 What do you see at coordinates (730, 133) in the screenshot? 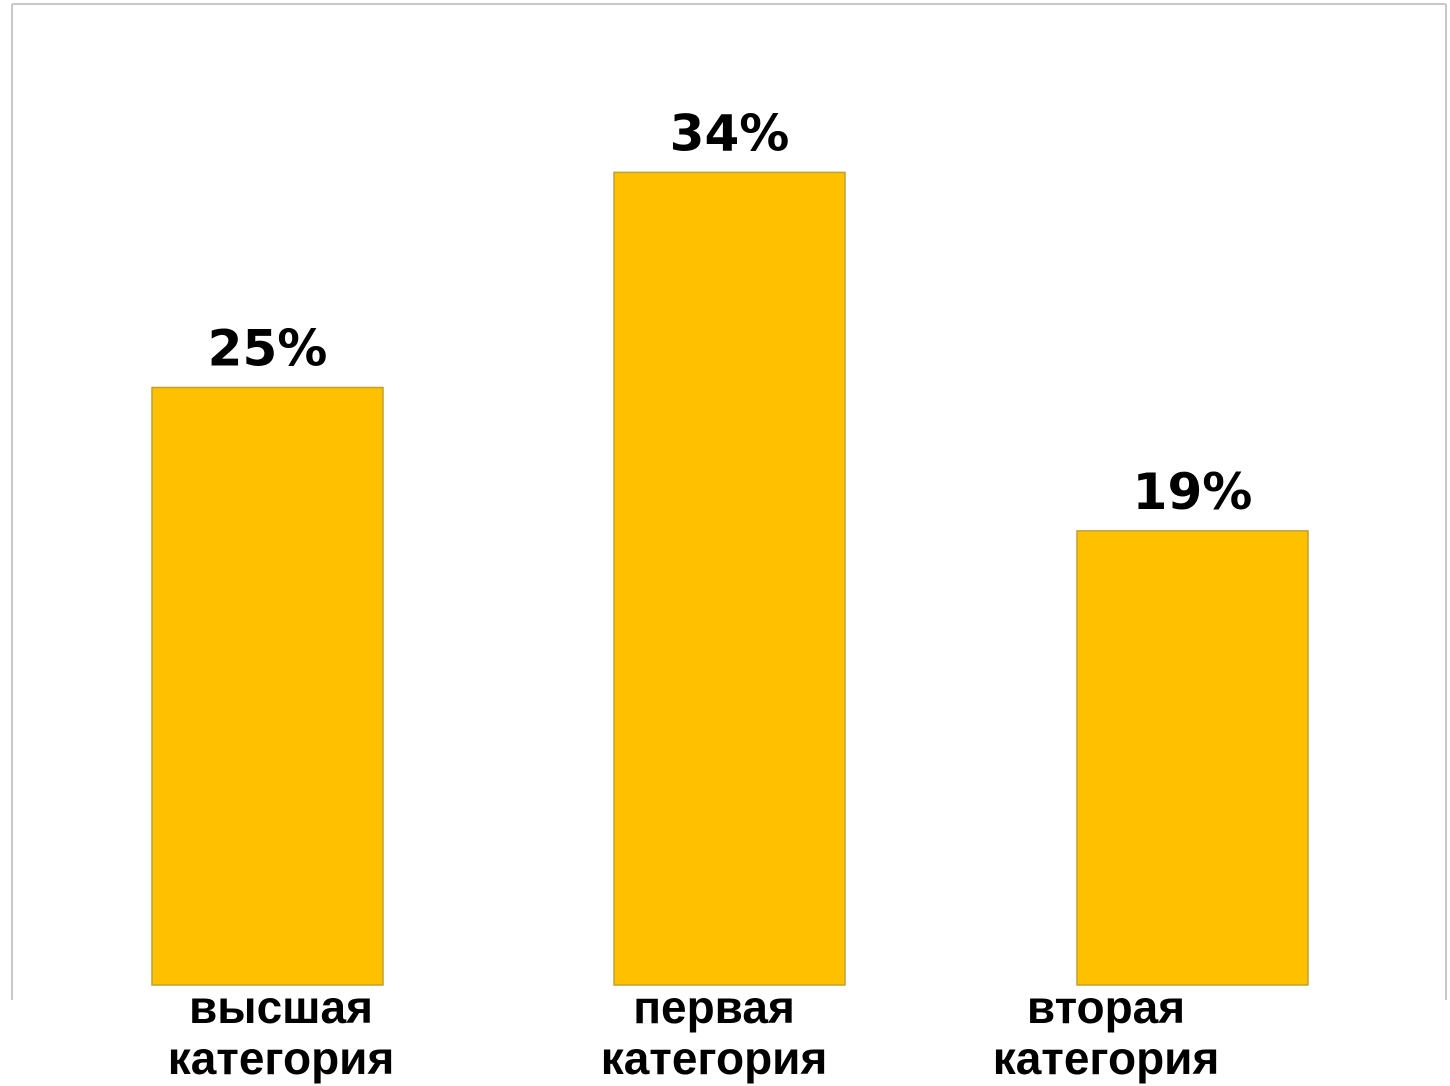
I see `value-label-1: 34%` at bounding box center [730, 133].